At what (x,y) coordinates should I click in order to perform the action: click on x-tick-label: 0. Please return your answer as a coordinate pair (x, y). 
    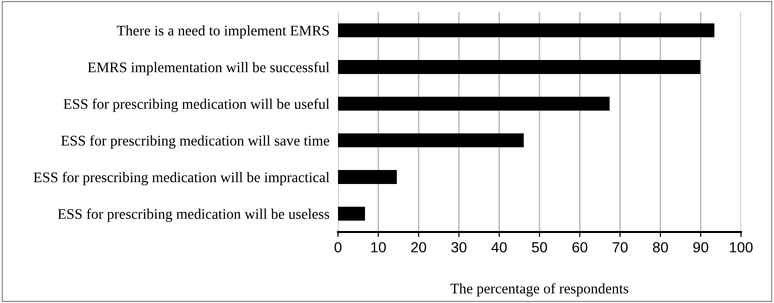
    Looking at the image, I should click on (338, 247).